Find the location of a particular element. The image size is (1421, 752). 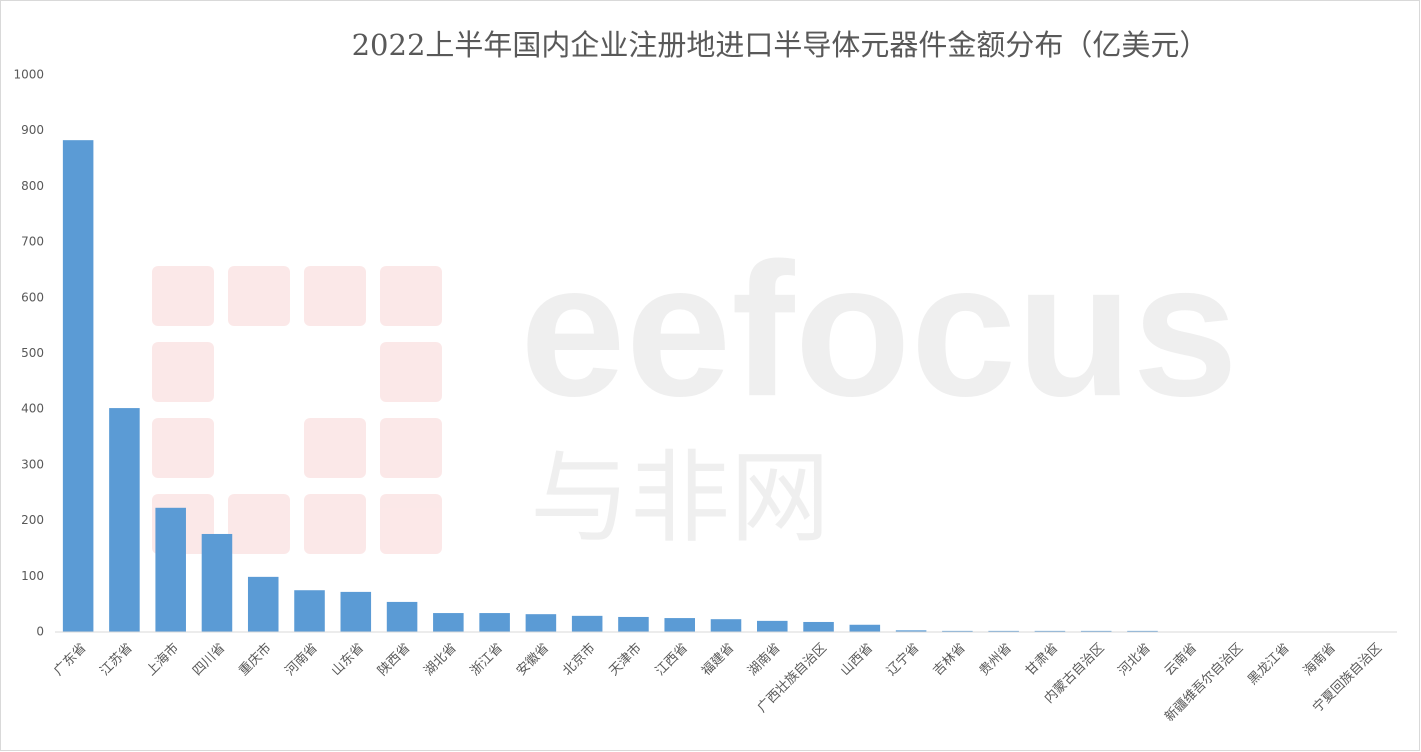

watermark-text: 与非网 is located at coordinates (680, 497).